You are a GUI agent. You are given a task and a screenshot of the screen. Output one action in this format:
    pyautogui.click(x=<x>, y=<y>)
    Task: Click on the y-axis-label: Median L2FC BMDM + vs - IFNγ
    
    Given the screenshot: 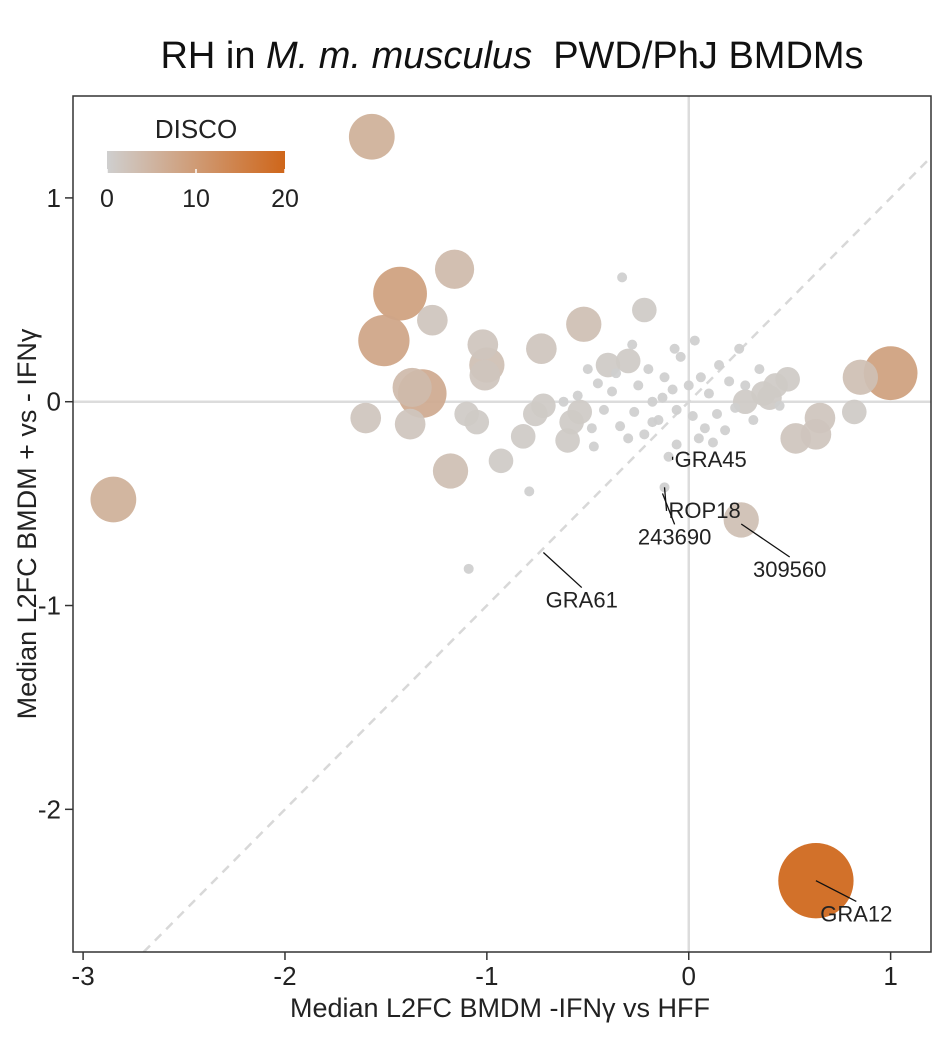 What is the action you would take?
    pyautogui.click(x=27, y=523)
    